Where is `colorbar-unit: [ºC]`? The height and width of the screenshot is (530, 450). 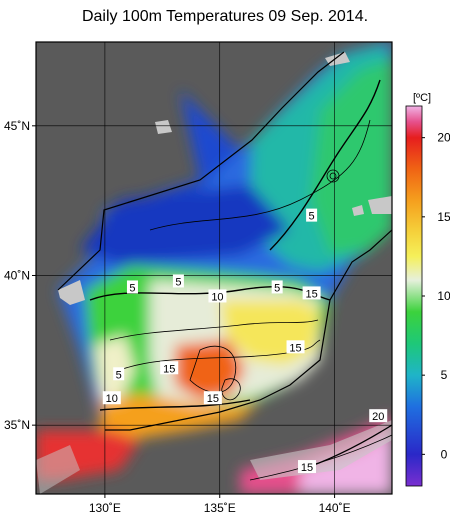 colorbar-unit: [ºC] is located at coordinates (422, 98).